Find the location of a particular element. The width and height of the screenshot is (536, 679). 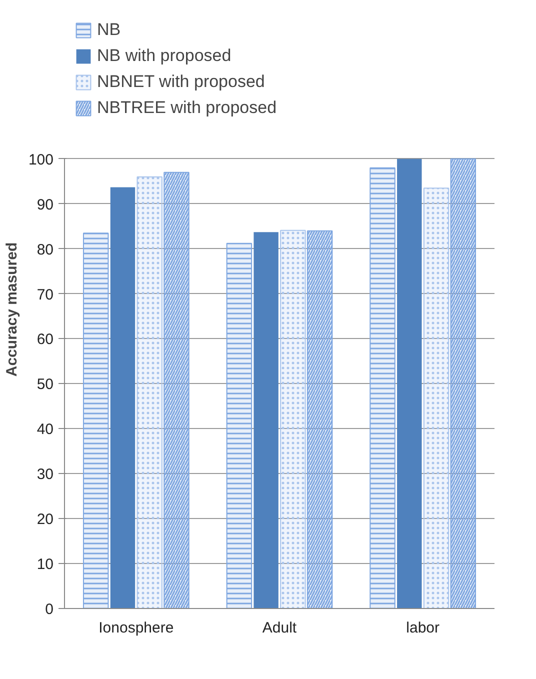

legend-label: NBNET with proposed is located at coordinates (181, 82).